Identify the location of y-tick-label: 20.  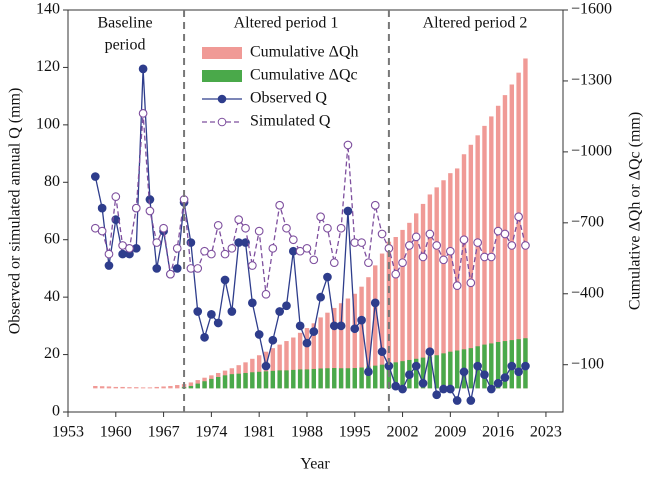
(52, 353).